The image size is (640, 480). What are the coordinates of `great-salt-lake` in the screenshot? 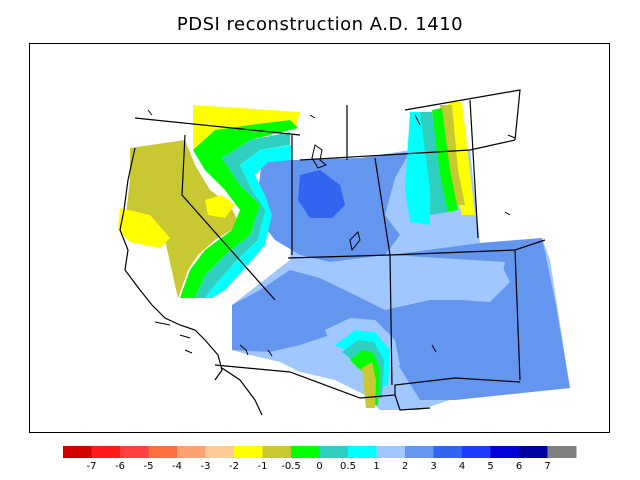 It's located at (319, 156).